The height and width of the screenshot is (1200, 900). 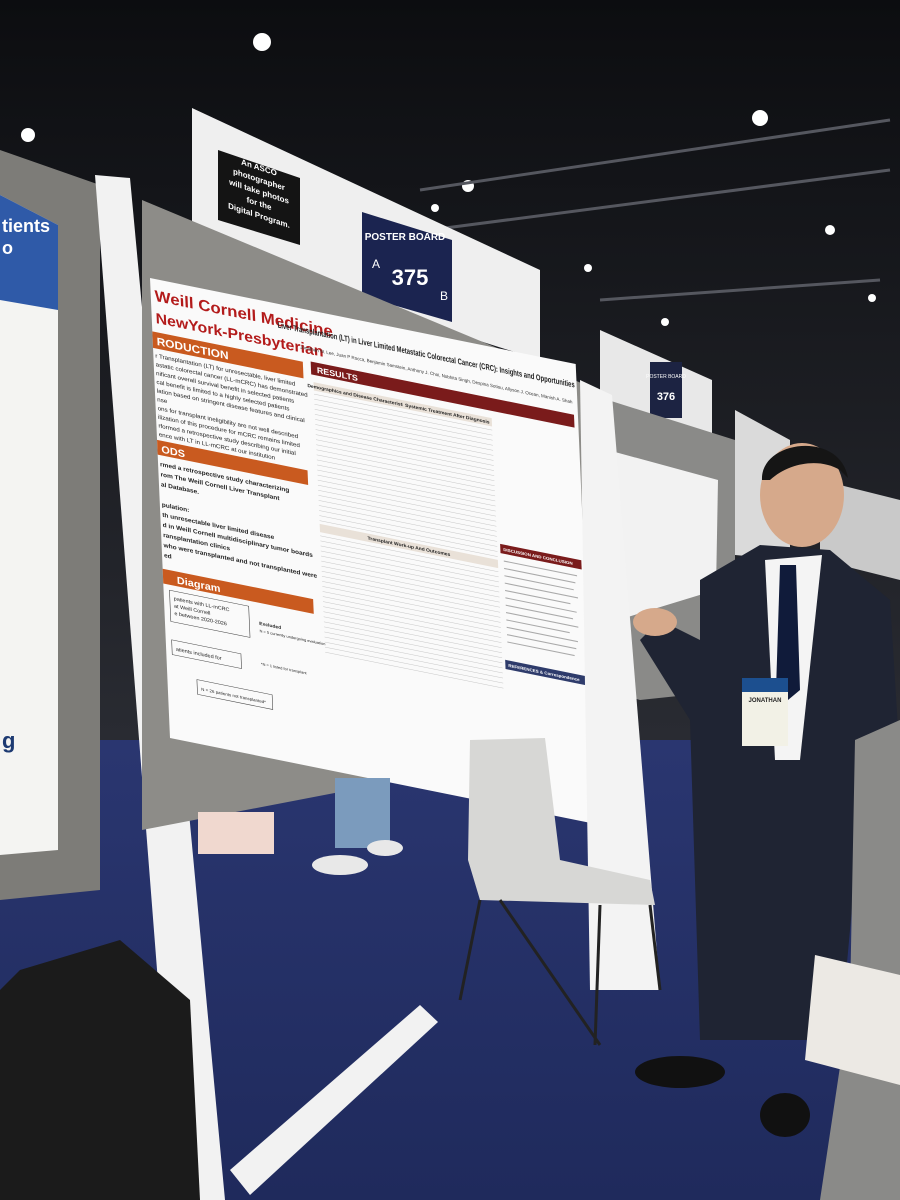 I want to click on photo-notice, so click(x=259, y=197).